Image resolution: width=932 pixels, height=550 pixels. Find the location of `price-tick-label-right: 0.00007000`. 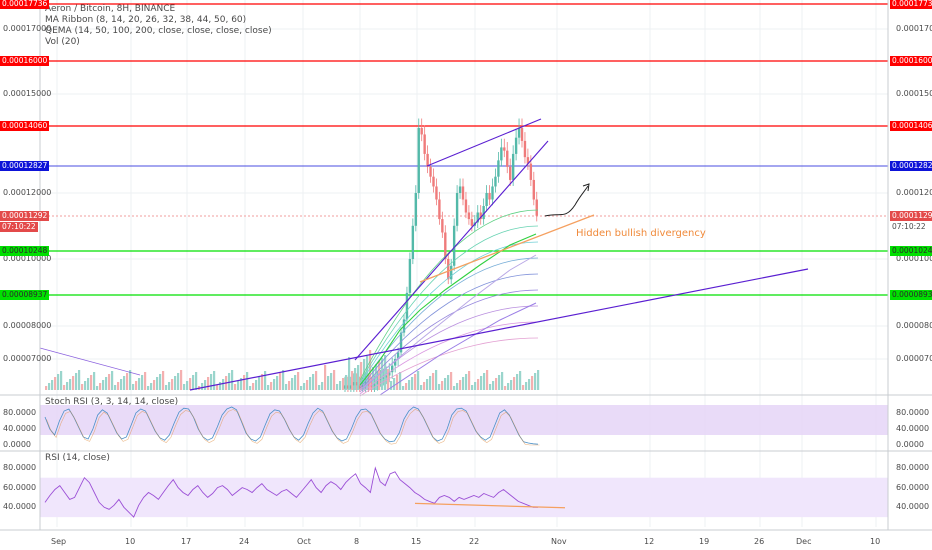

price-tick-label-right: 0.00007000 is located at coordinates (914, 358).